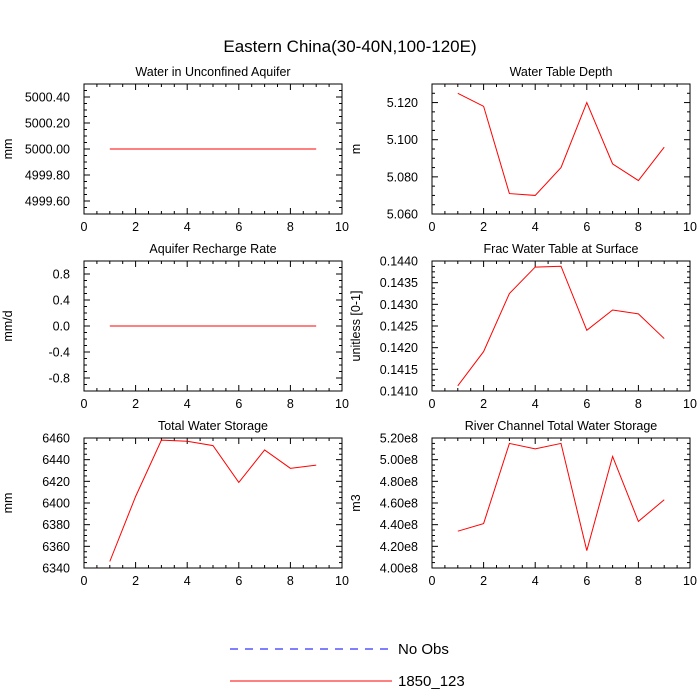 The image size is (700, 700). Describe the element at coordinates (399, 305) in the screenshot. I see `y-tick-label: 0.1430` at that location.